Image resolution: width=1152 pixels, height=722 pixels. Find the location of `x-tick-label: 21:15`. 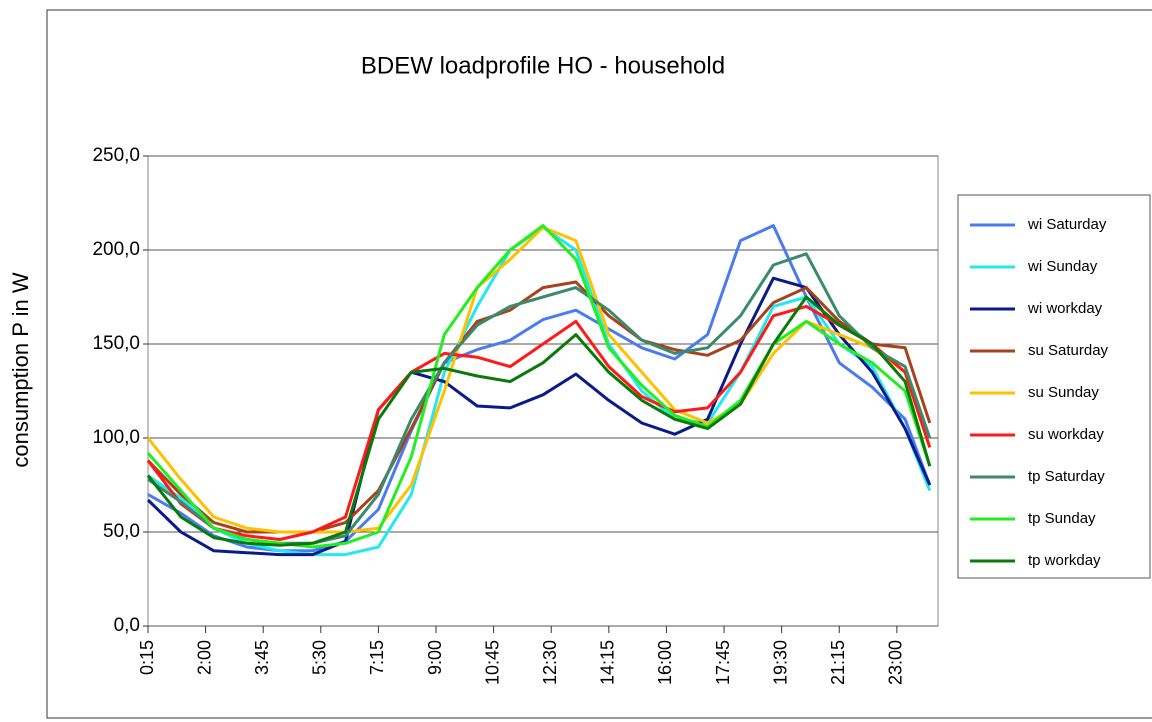

x-tick-label: 21:15 is located at coordinates (838, 662).